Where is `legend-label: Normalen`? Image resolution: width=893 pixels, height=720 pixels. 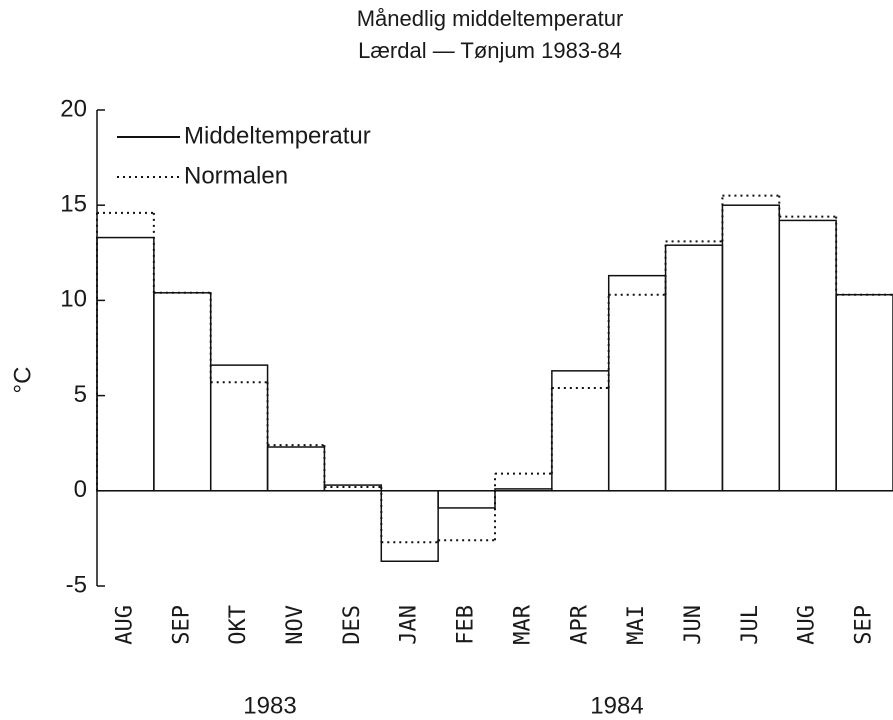 legend-label: Normalen is located at coordinates (236, 175).